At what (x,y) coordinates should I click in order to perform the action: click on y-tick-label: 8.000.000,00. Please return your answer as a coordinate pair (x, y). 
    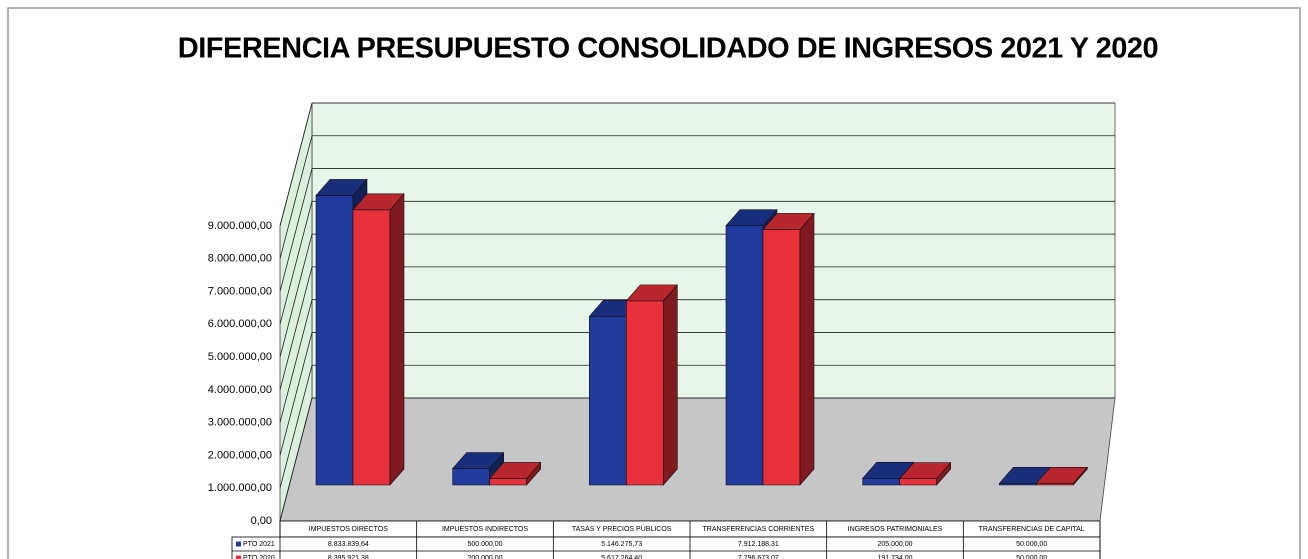
    Looking at the image, I should click on (240, 259).